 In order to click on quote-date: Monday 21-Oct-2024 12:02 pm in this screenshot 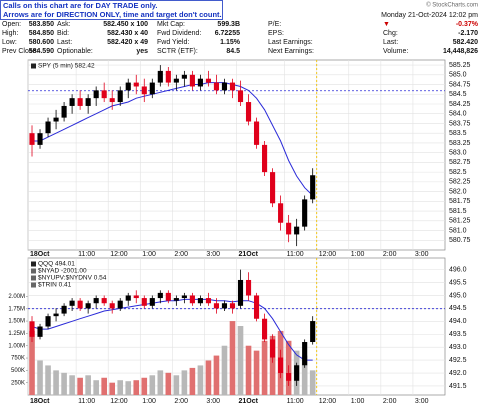, I will do `click(429, 15)`.